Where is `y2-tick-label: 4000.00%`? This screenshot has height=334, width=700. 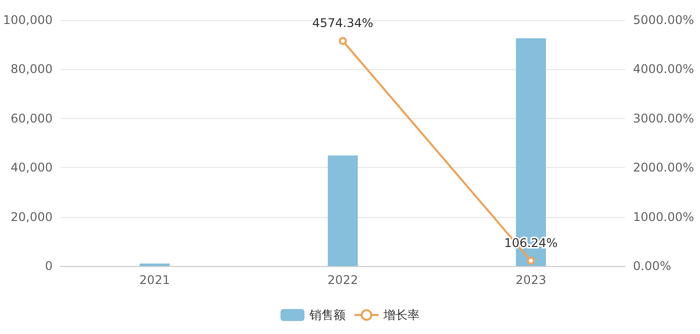
y2-tick-label: 4000.00% is located at coordinates (663, 69).